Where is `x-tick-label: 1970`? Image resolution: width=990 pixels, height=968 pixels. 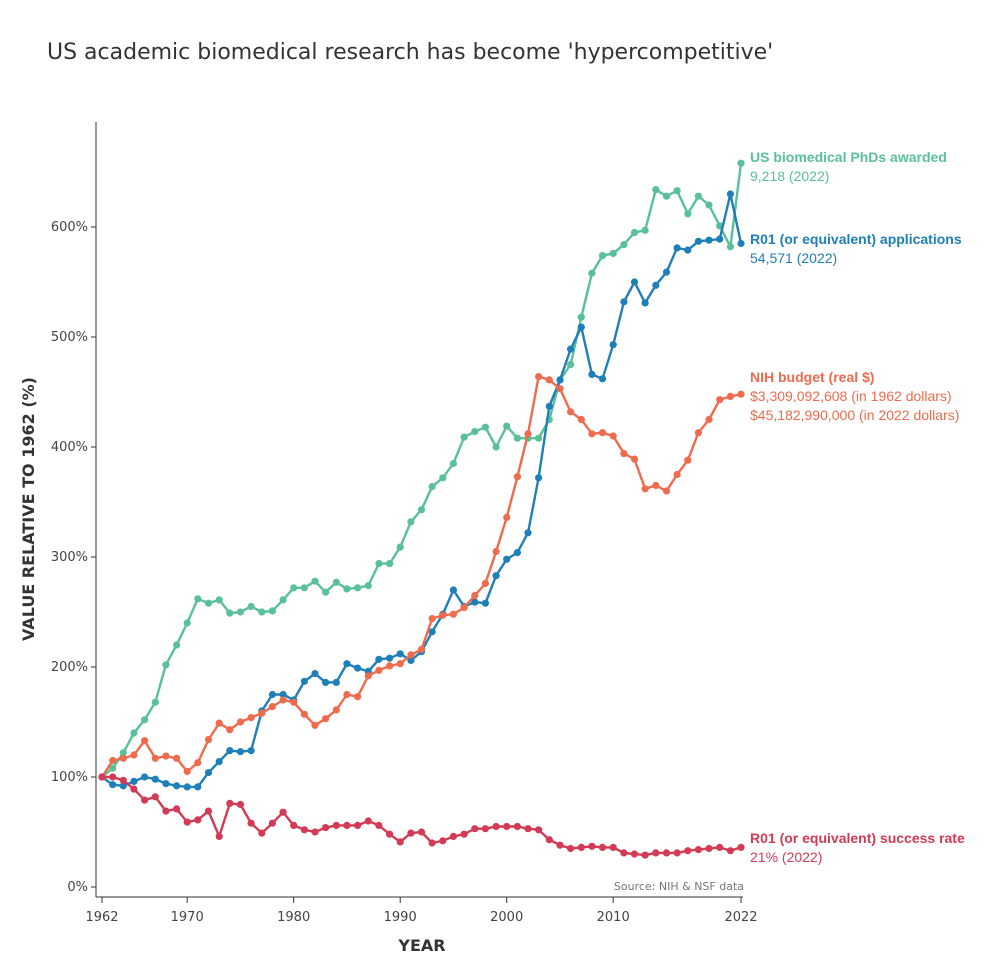 x-tick-label: 1970 is located at coordinates (187, 917).